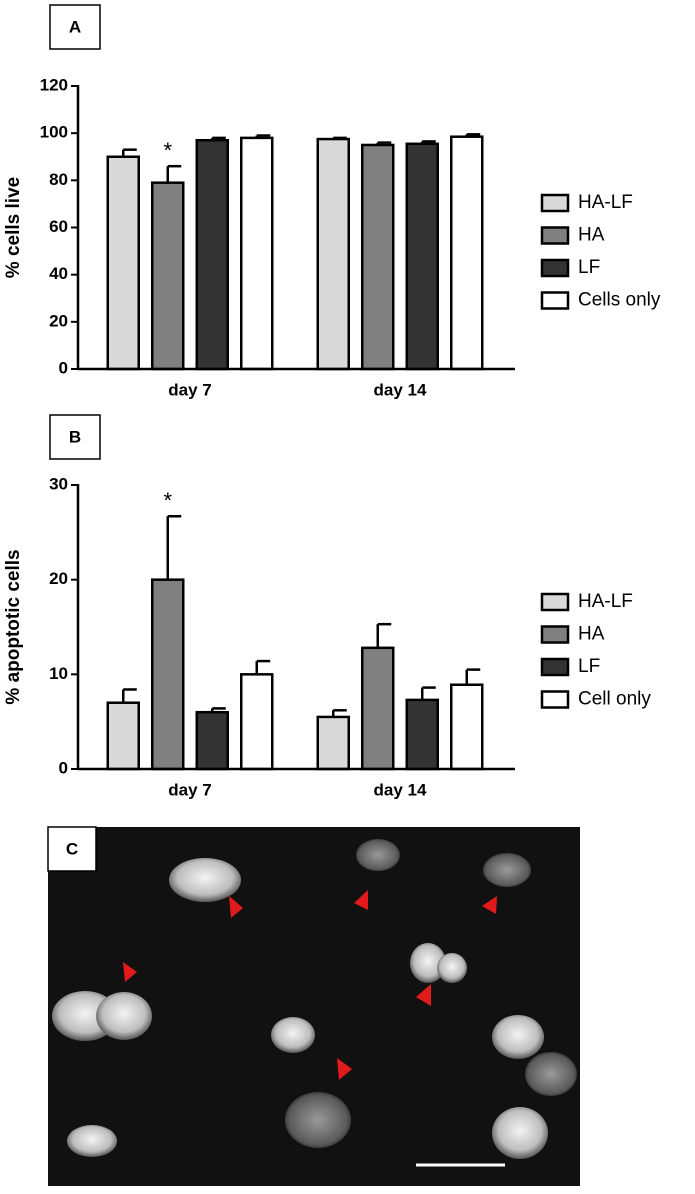 The image size is (695, 1194). What do you see at coordinates (58, 226) in the screenshot?
I see `y-tick-label: 60` at bounding box center [58, 226].